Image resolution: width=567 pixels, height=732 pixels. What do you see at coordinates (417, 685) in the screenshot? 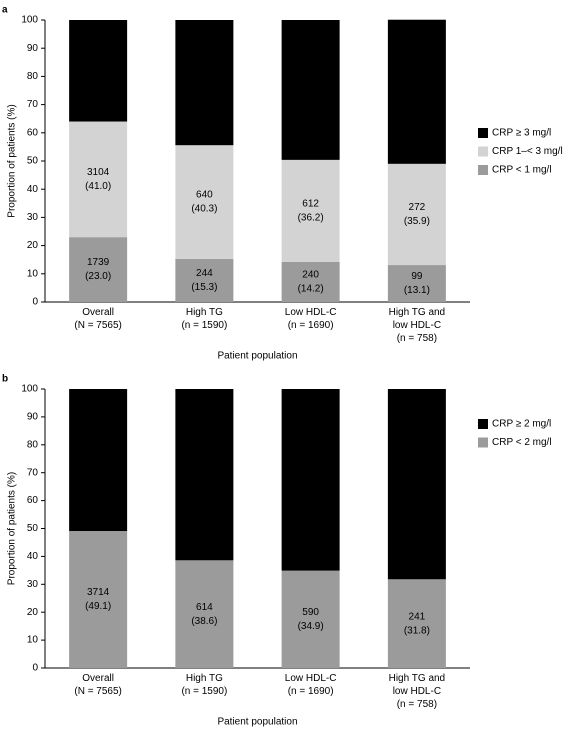
I see `x-tick-label: High TG and low HDL-C` at bounding box center [417, 685].